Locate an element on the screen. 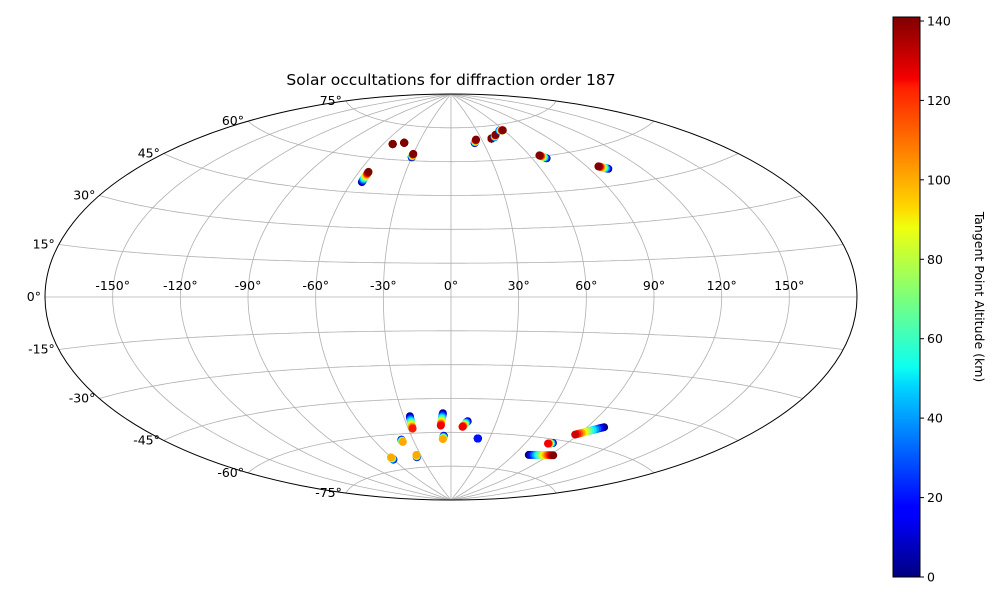 This screenshot has height=600, width=1000. colorbar-tick-label: 80 is located at coordinates (935, 259).